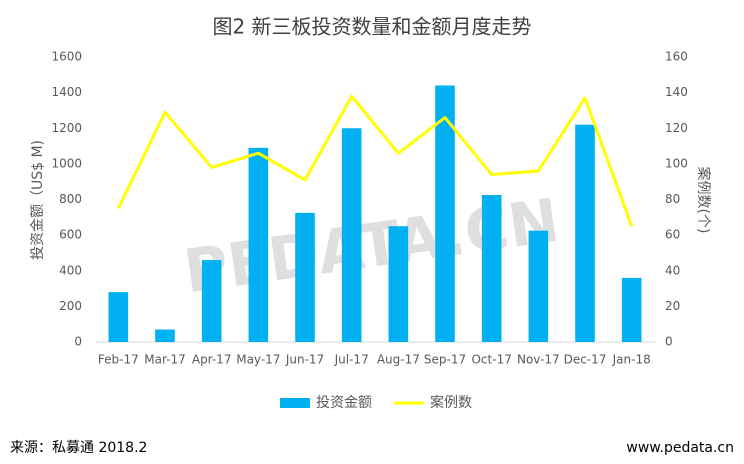 This screenshot has height=464, width=744. What do you see at coordinates (676, 128) in the screenshot?
I see `y2-tick-label: 120` at bounding box center [676, 128].